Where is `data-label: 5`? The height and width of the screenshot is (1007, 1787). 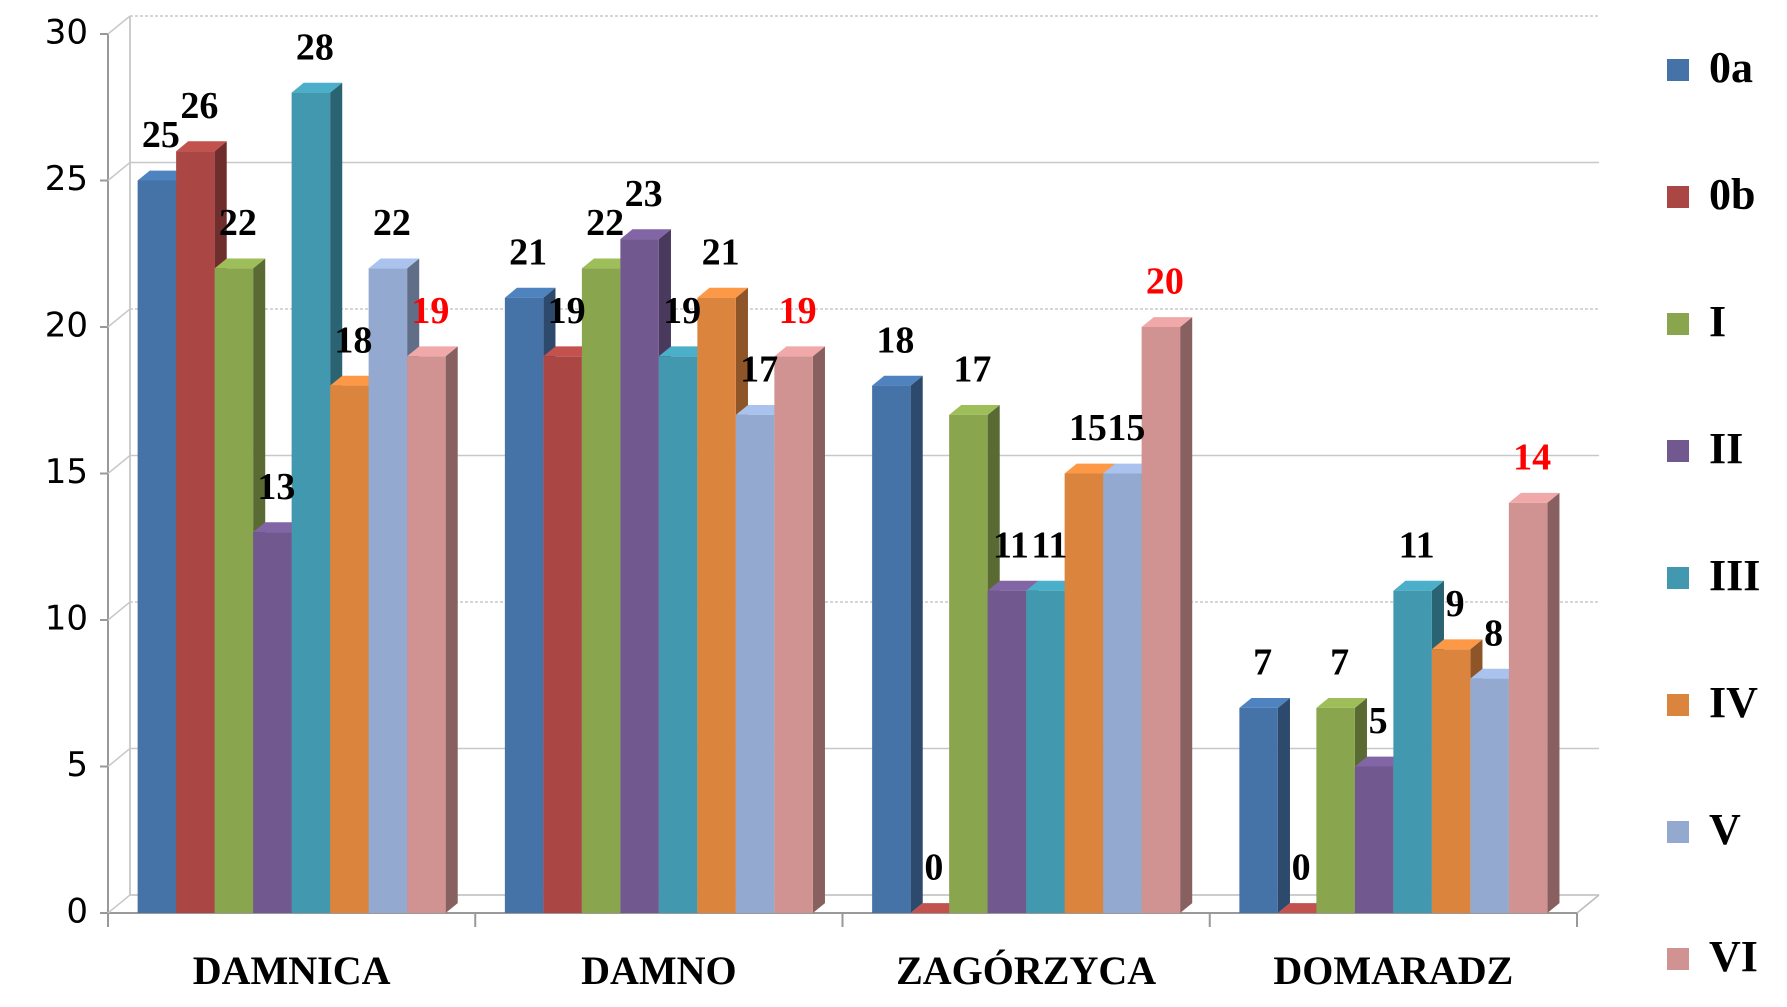 data-label: 5 is located at coordinates (1378, 721).